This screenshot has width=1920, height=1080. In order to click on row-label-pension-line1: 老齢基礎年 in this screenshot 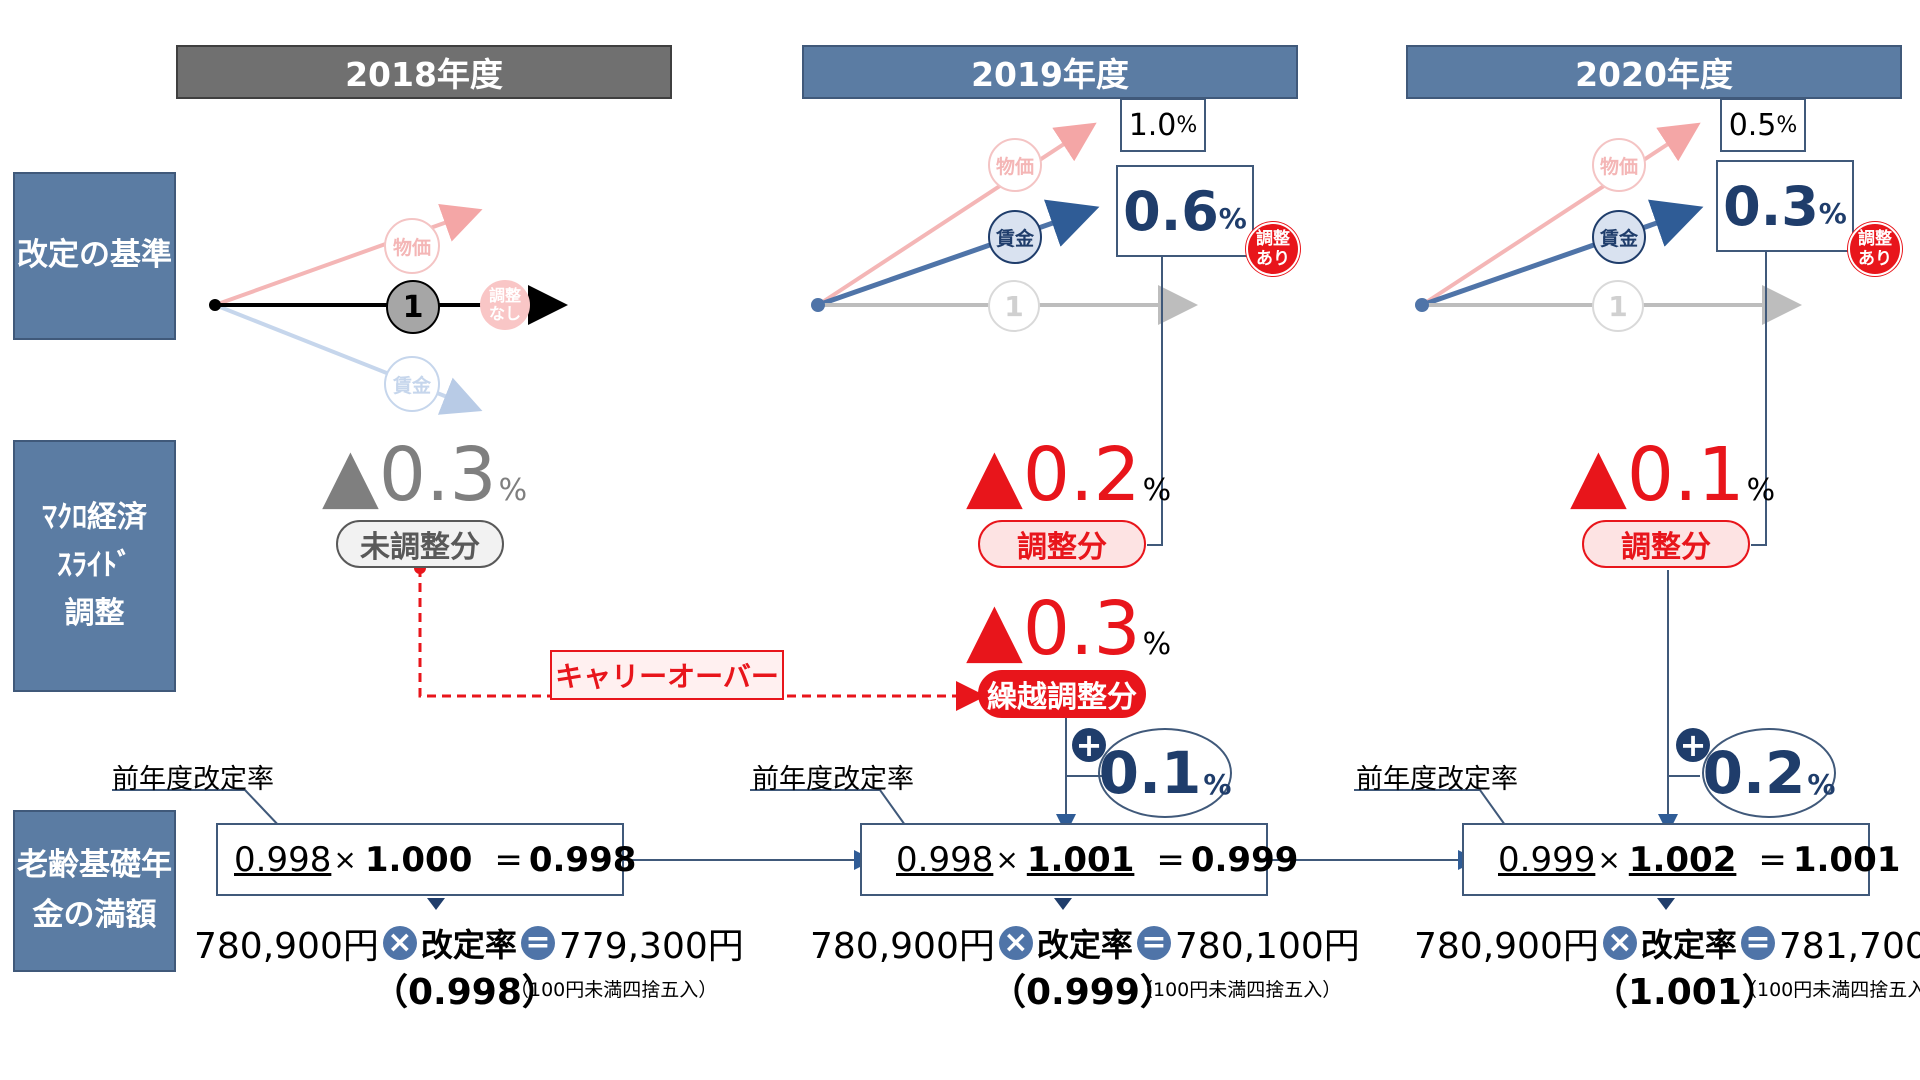, I will do `click(94, 865)`.